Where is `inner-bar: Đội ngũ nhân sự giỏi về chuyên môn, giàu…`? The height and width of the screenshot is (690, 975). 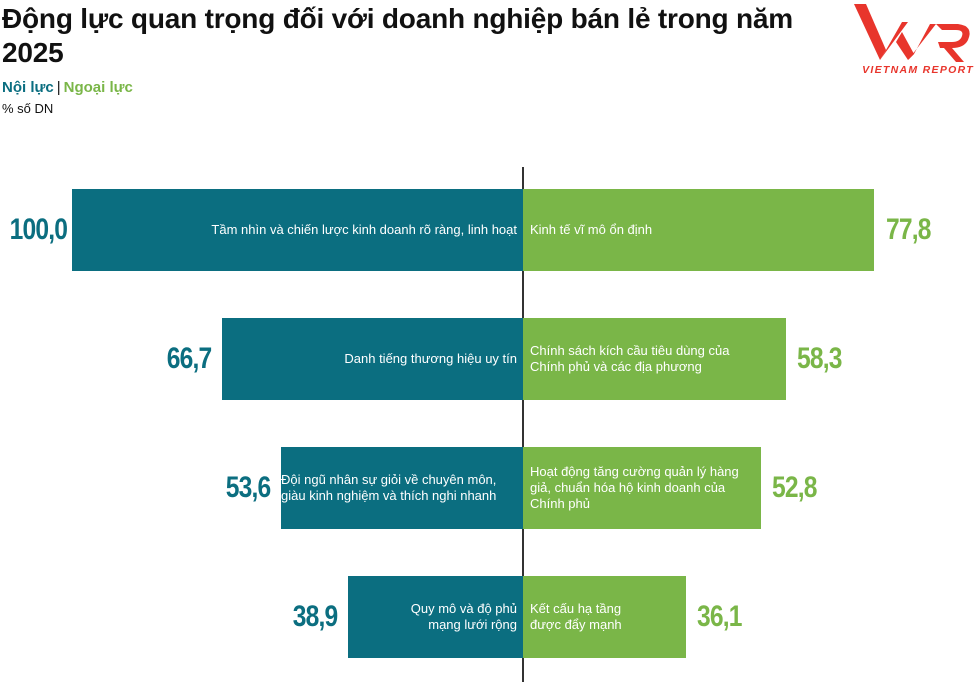 inner-bar: Đội ngũ nhân sự giỏi về chuyên môn, giàu… is located at coordinates (402, 488).